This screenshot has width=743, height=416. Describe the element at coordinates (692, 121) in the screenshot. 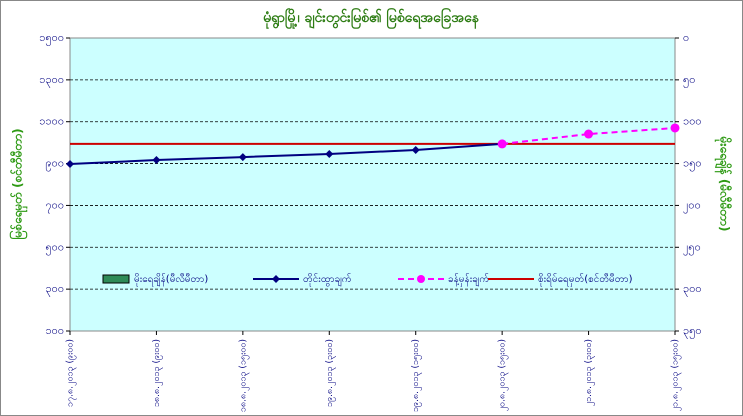

I see `y2-tick-label: ၁၀၀` at that location.